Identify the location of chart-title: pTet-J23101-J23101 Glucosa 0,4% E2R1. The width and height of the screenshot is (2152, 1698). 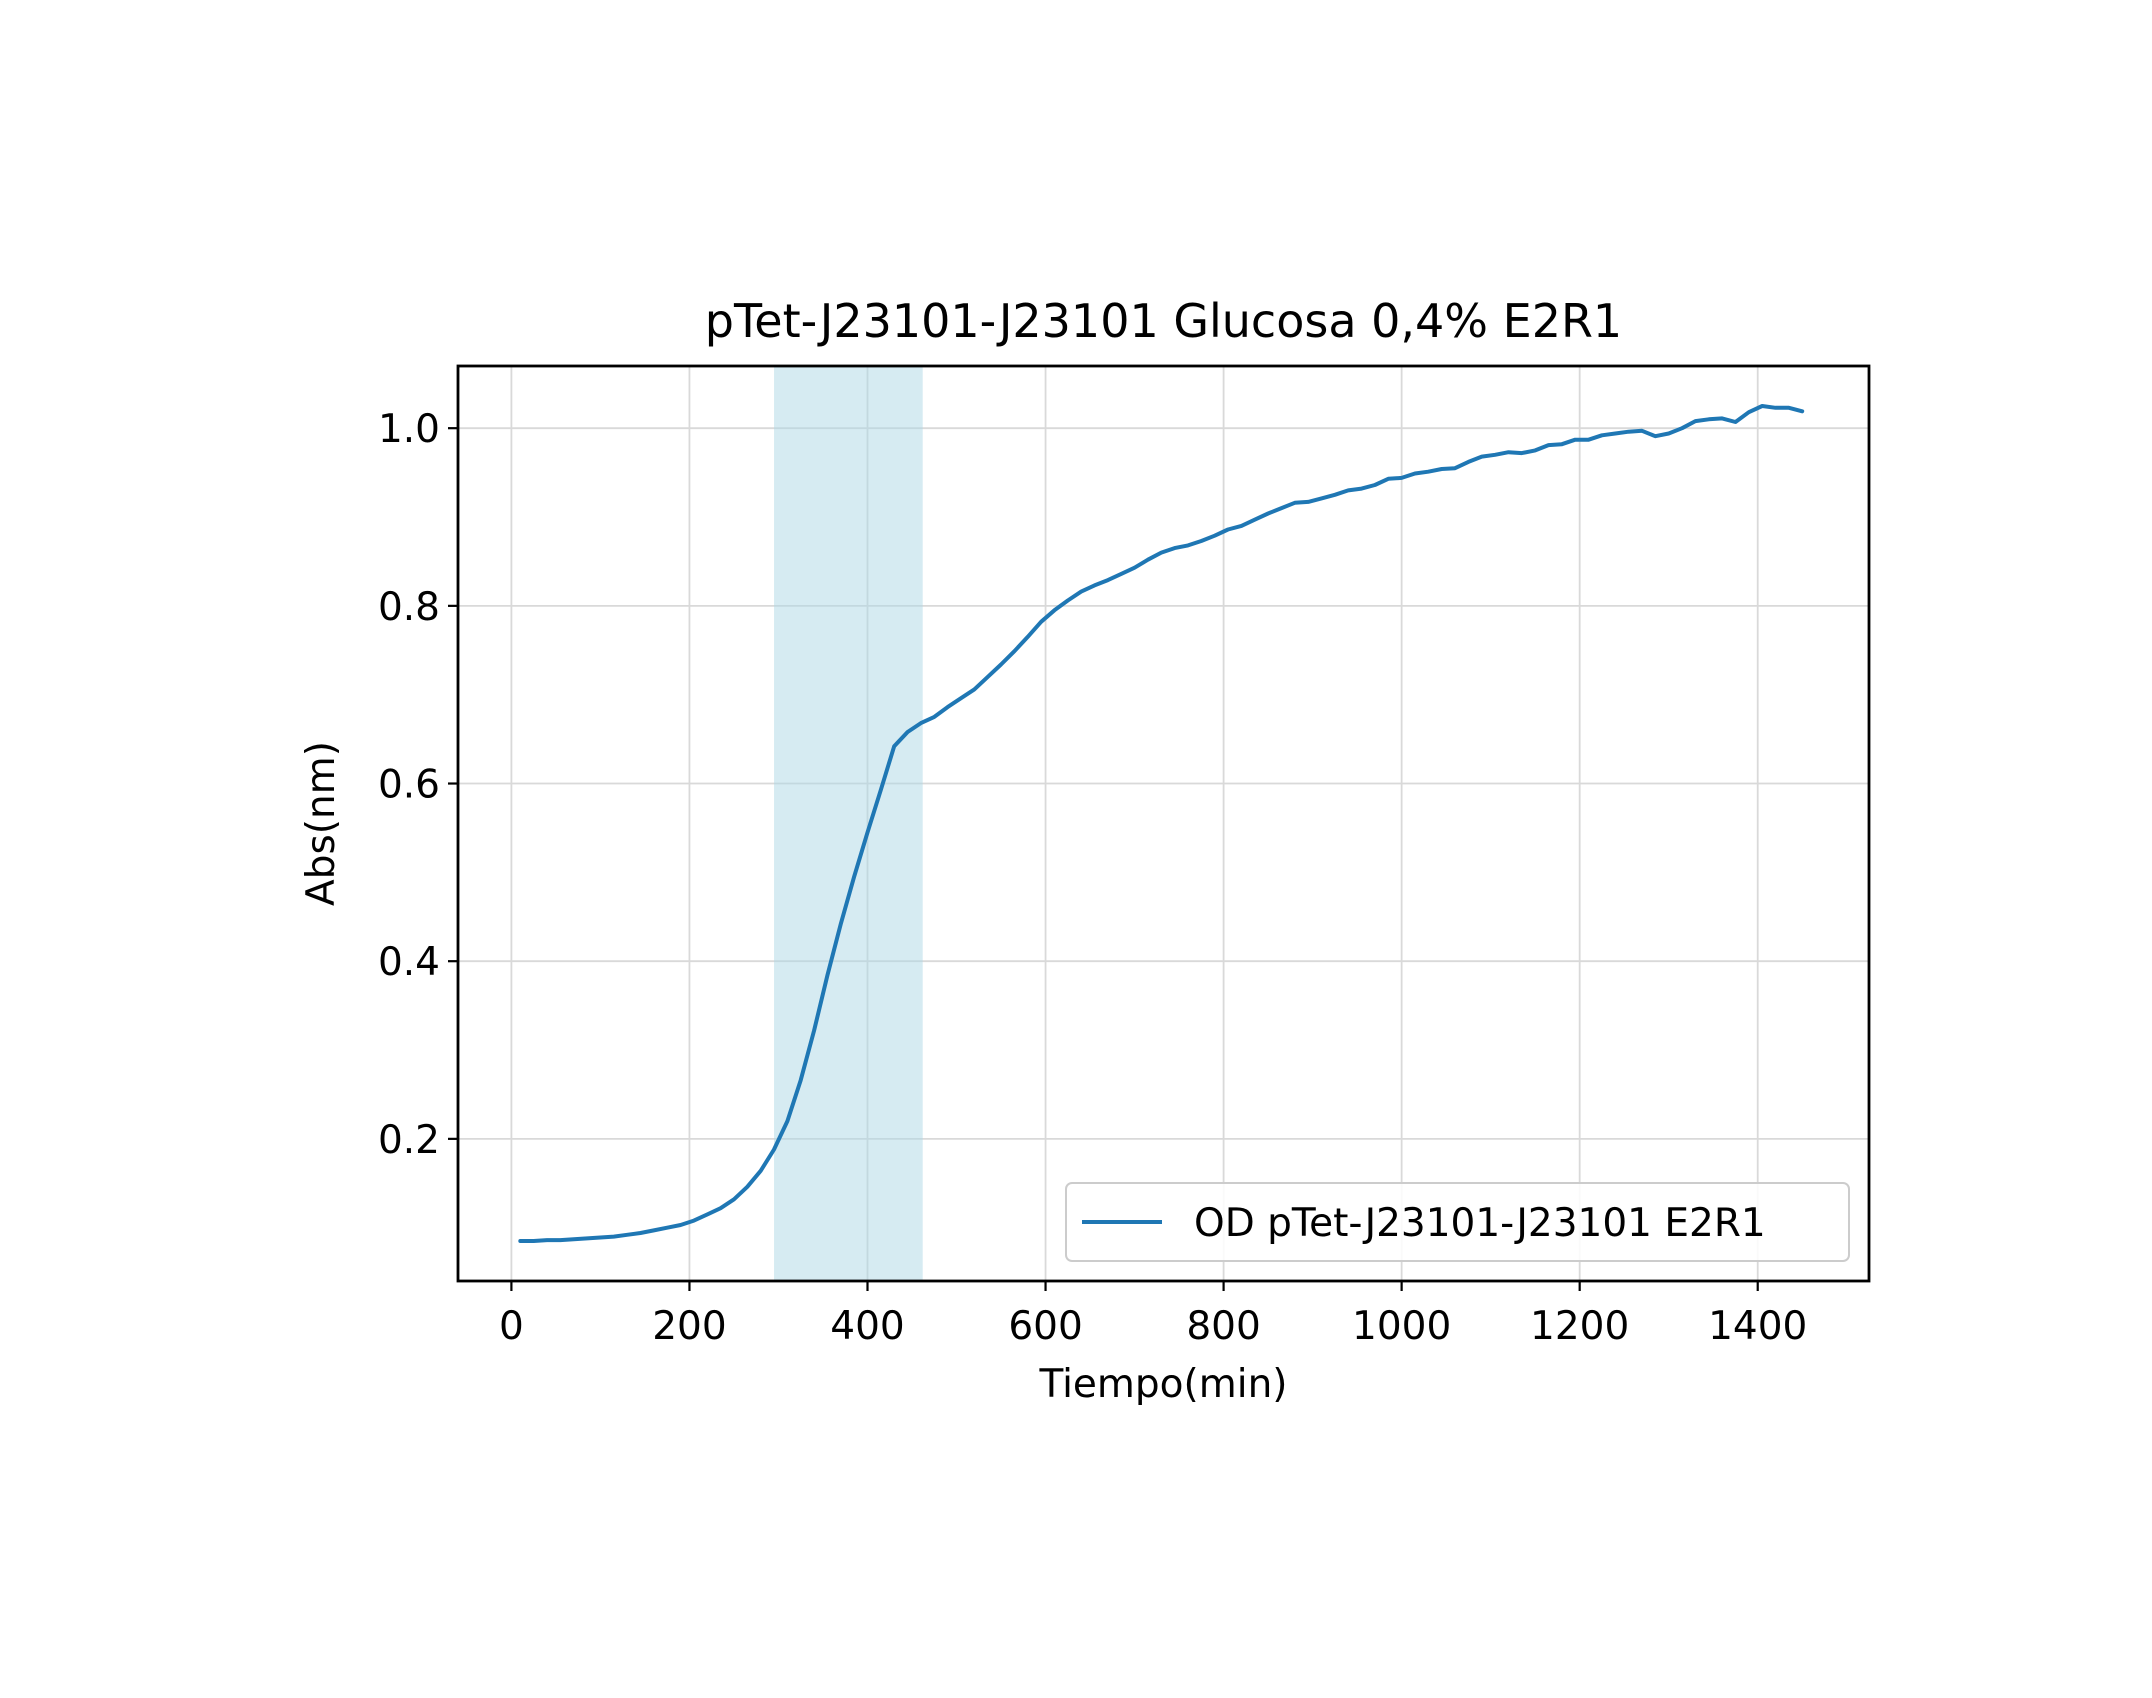
(1163, 321).